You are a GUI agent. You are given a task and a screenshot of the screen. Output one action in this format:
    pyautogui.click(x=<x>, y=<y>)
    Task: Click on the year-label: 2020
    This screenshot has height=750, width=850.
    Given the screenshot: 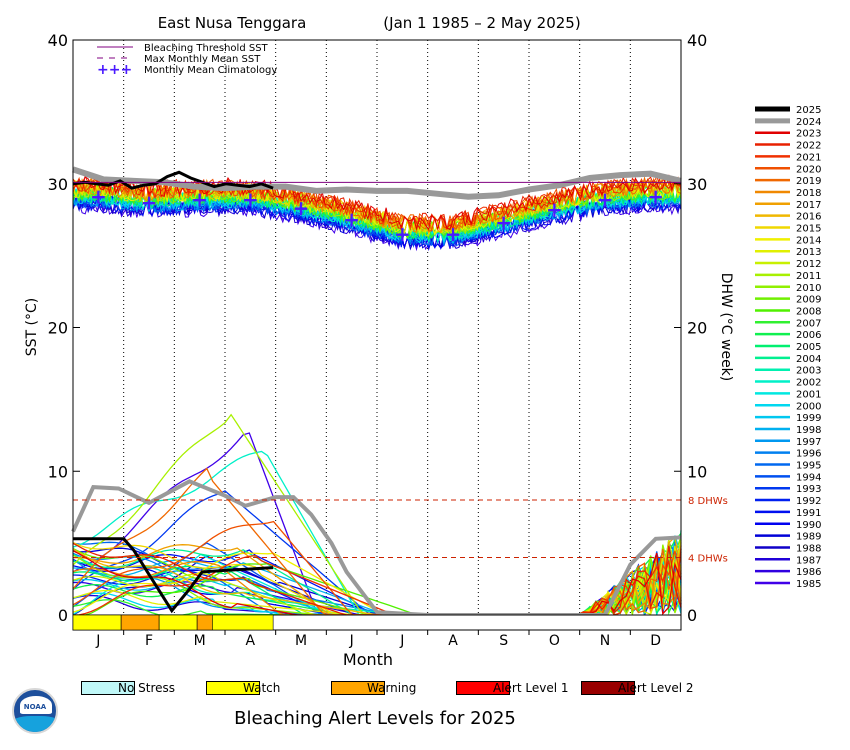 What is the action you would take?
    pyautogui.click(x=808, y=169)
    